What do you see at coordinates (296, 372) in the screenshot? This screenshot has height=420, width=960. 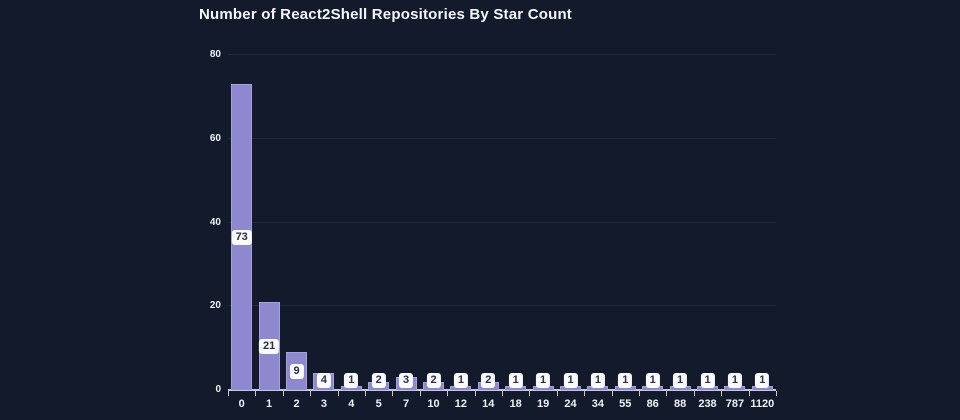 I see `bar-value-label: 9` at bounding box center [296, 372].